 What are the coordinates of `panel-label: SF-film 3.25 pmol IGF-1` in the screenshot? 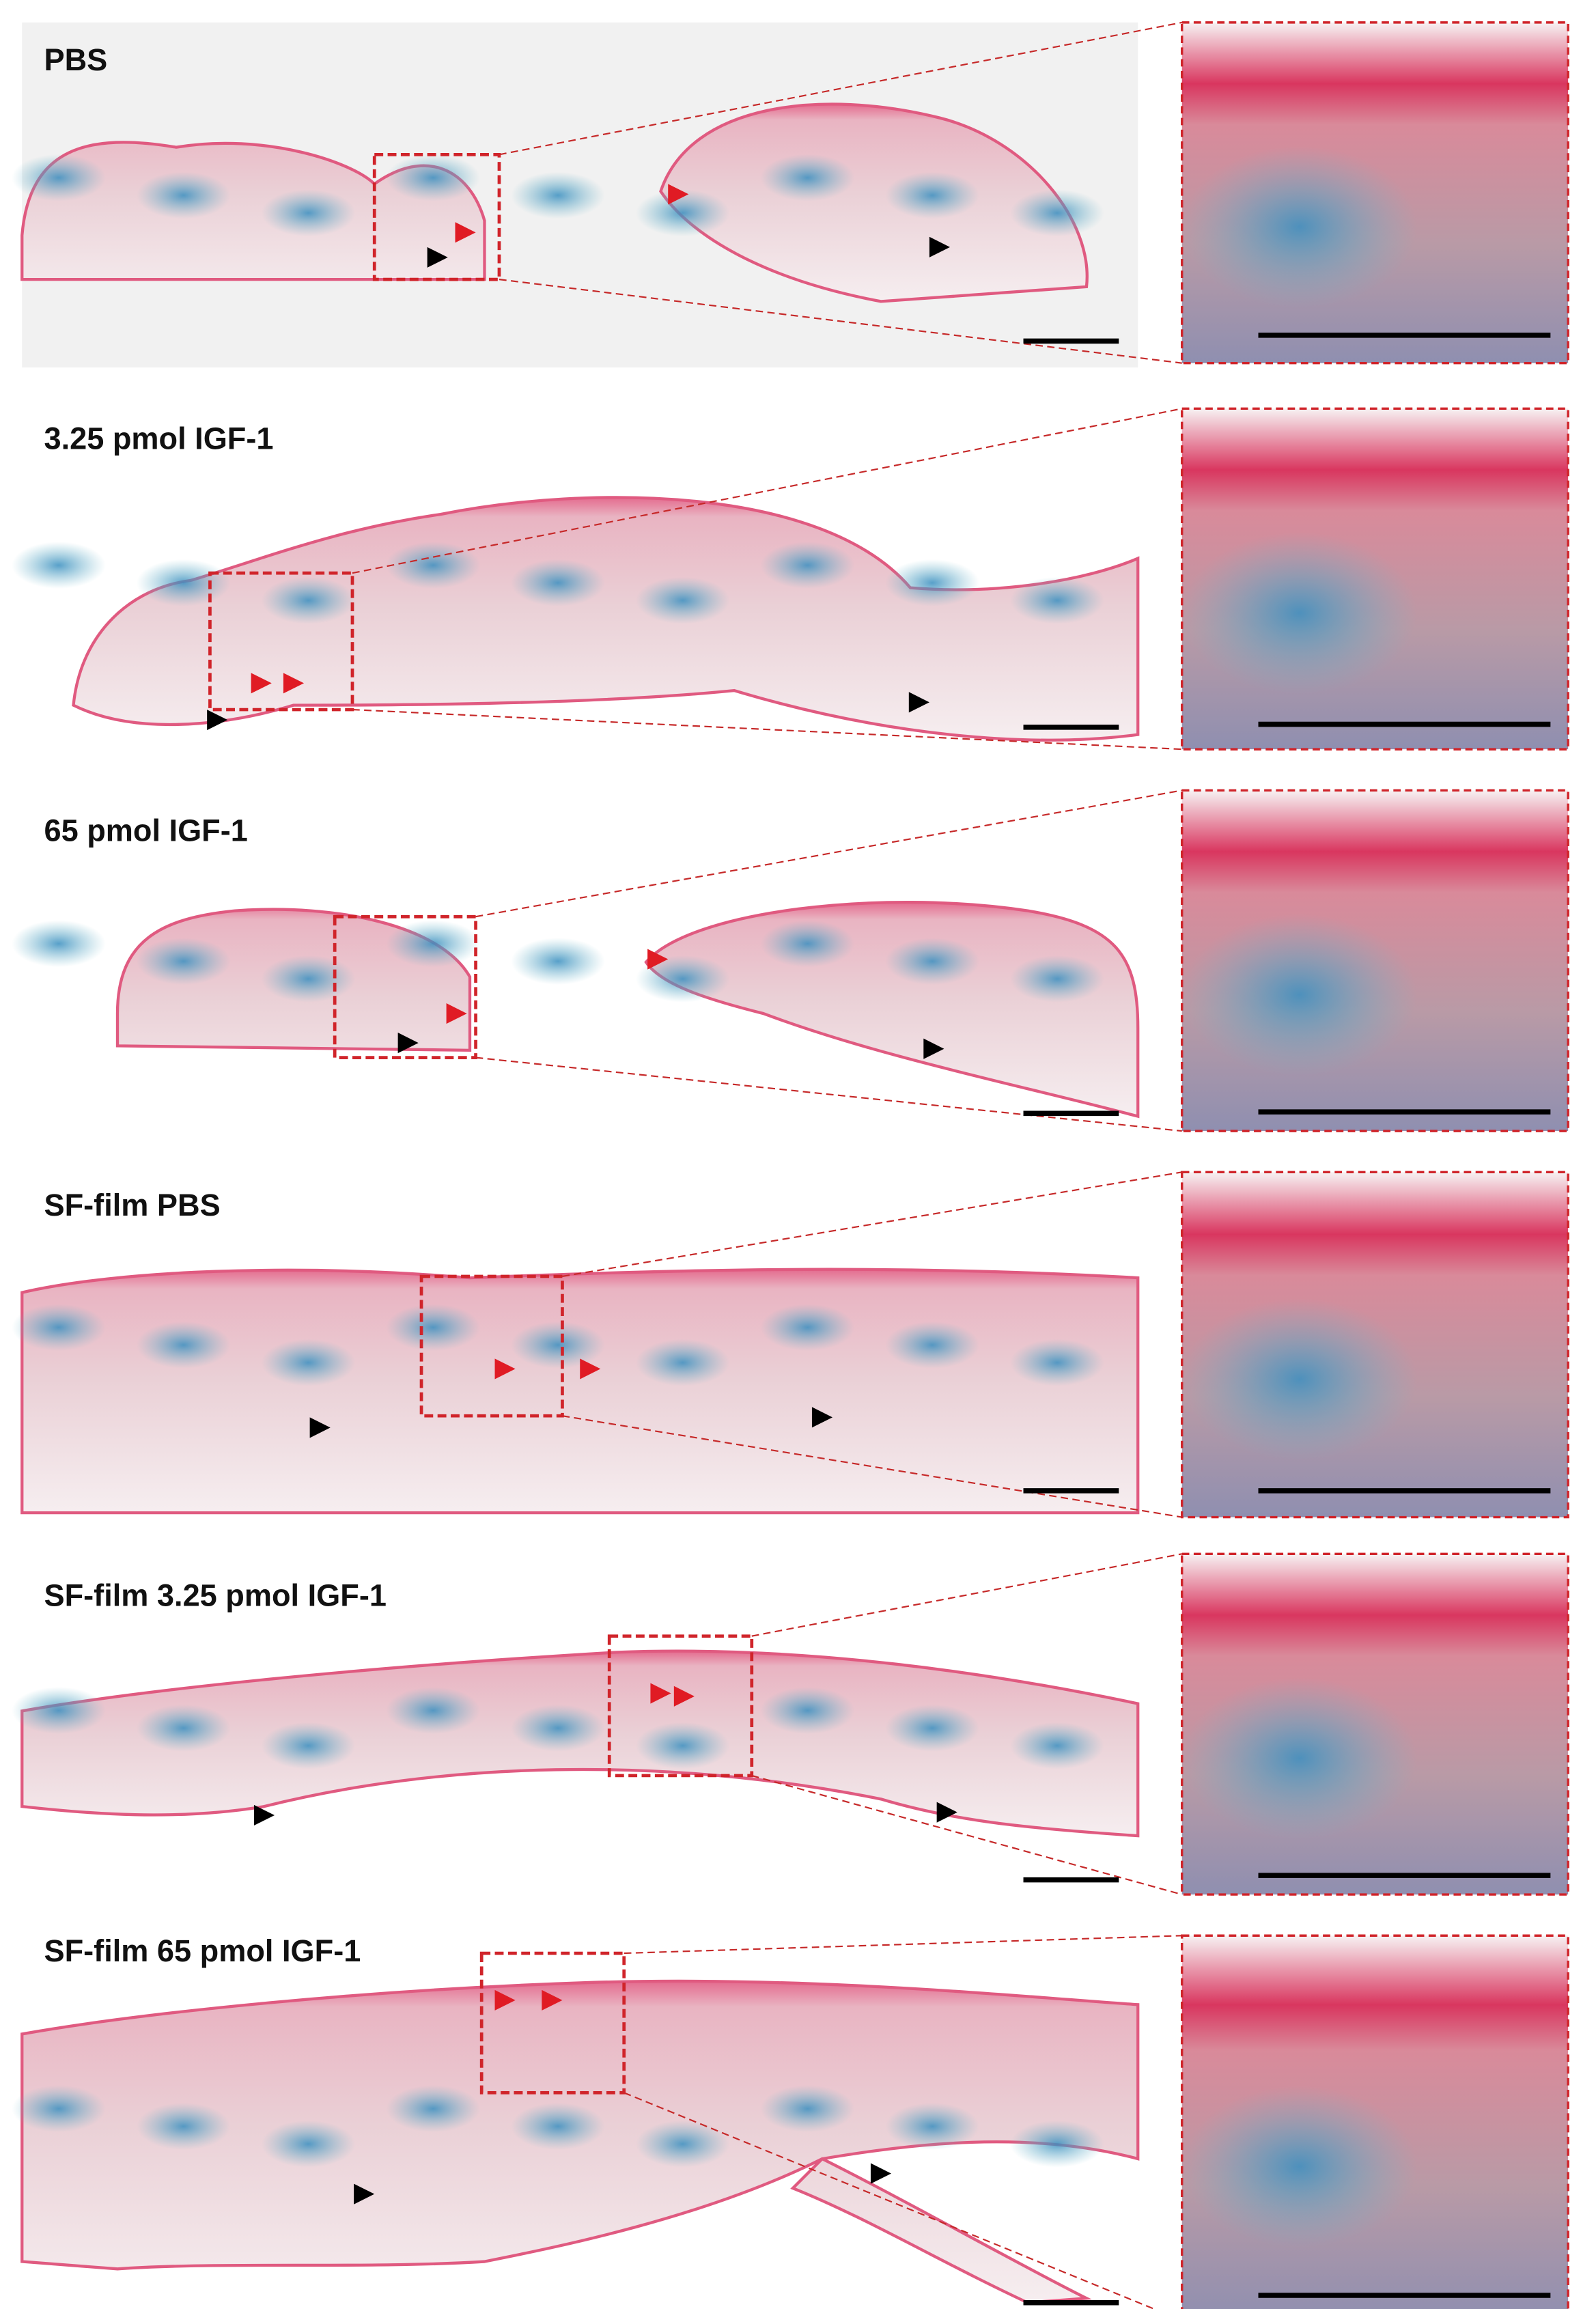 It's located at (215, 1595).